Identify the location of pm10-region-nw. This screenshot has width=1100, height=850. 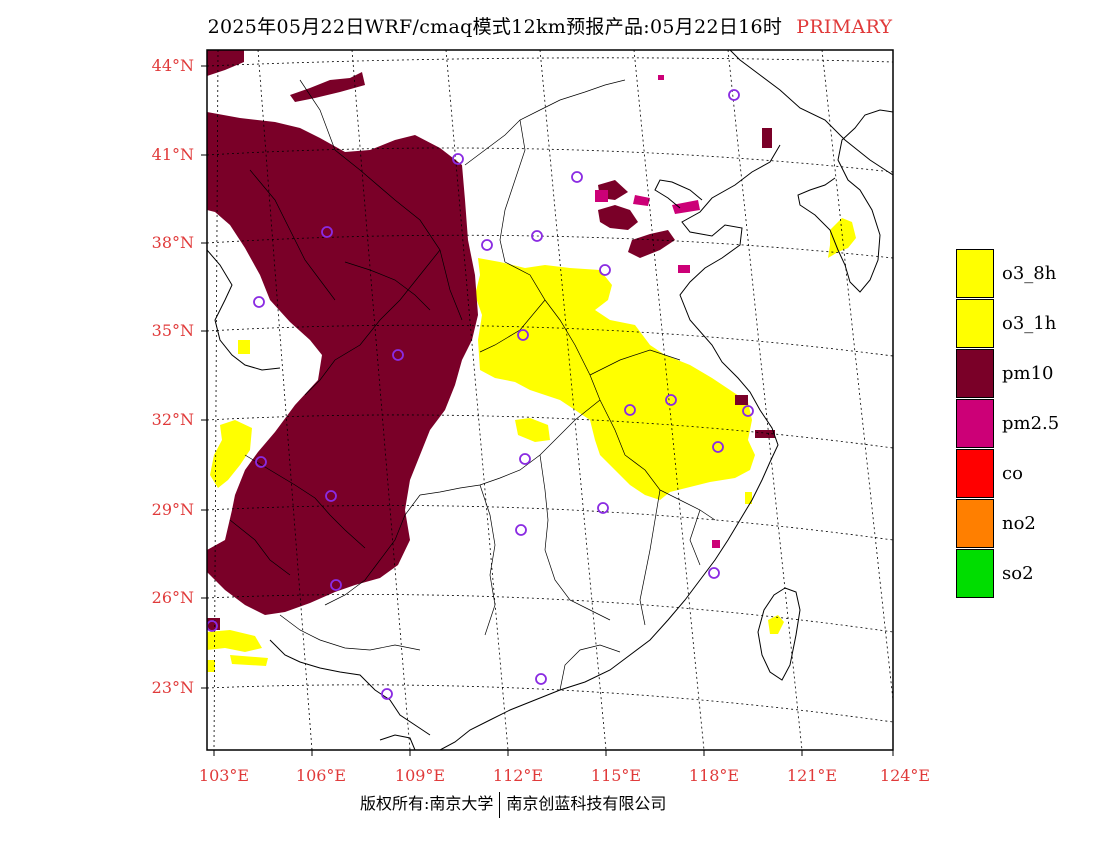
(225, 63).